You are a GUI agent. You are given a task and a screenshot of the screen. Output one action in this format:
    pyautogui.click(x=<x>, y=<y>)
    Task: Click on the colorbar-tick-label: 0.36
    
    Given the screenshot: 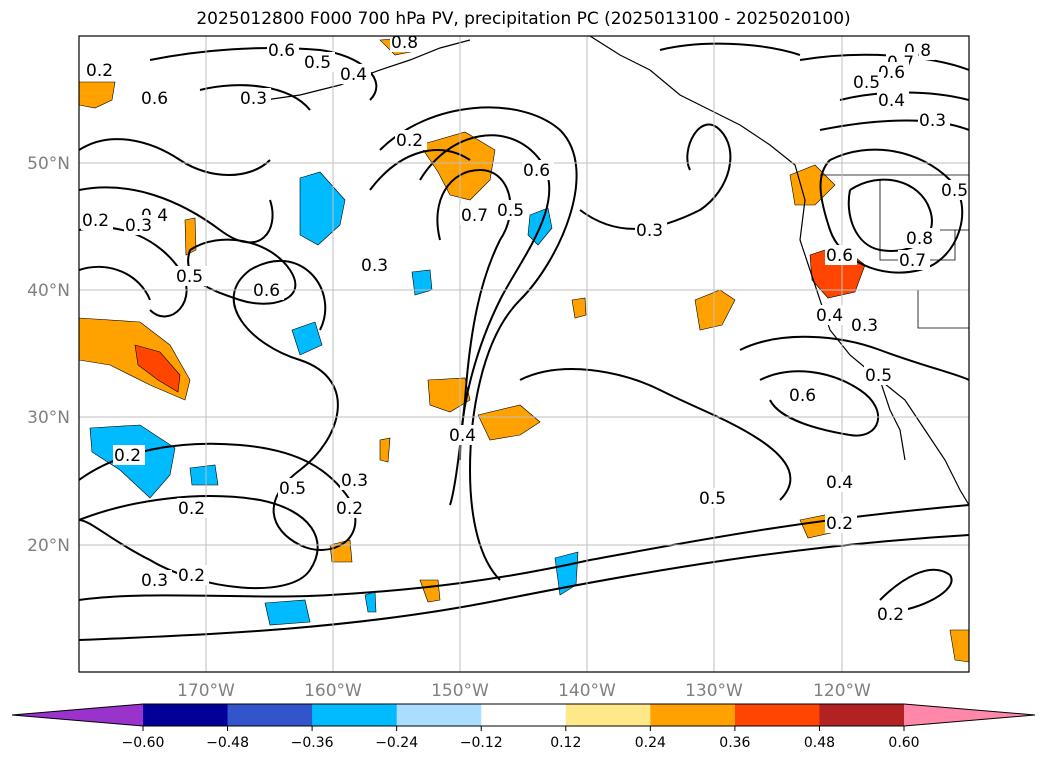 What is the action you would take?
    pyautogui.click(x=734, y=743)
    